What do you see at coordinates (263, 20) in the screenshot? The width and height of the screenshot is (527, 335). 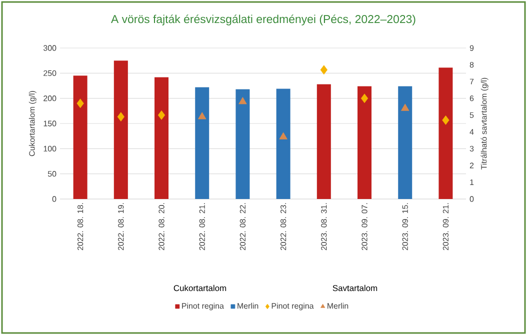 I see `chart-title: A vörös fajták érésvizsgálati eredményei (Pécs, 2022–2023)` at bounding box center [263, 20].